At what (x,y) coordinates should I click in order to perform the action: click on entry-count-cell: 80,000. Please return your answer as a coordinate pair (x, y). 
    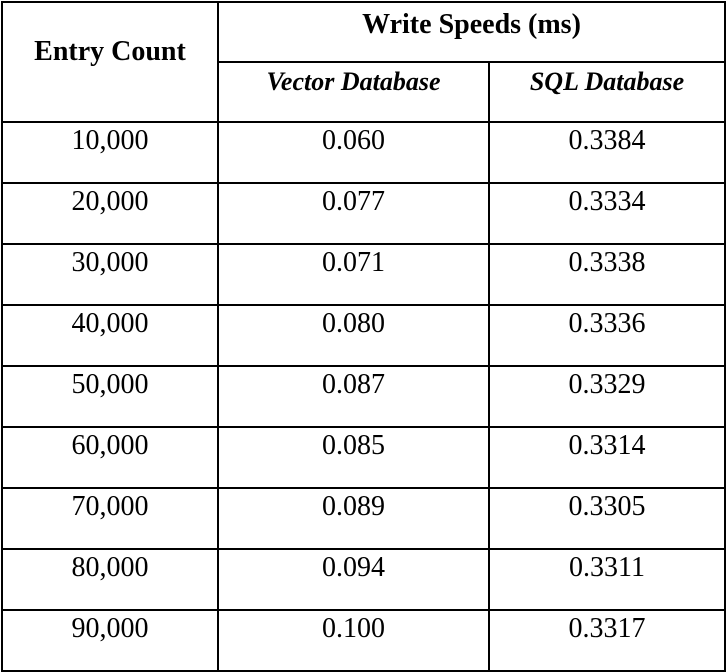
    Looking at the image, I should click on (110, 579).